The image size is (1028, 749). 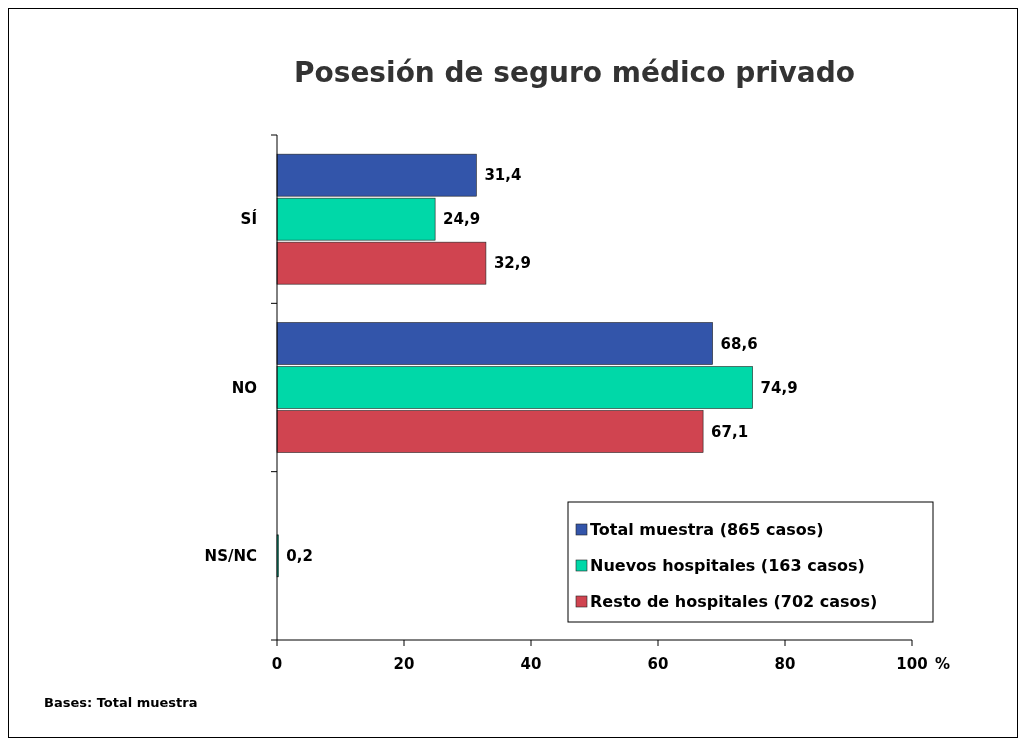 What do you see at coordinates (727, 565) in the screenshot?
I see `legend-label: Nuevos hospitales (163 casos)` at bounding box center [727, 565].